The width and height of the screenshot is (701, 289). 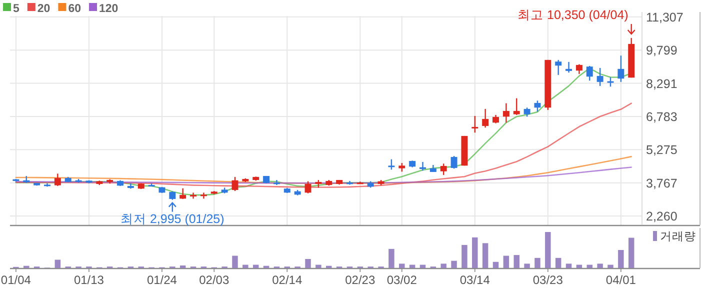 I want to click on x-tick-label: 03/14, so click(x=475, y=280).